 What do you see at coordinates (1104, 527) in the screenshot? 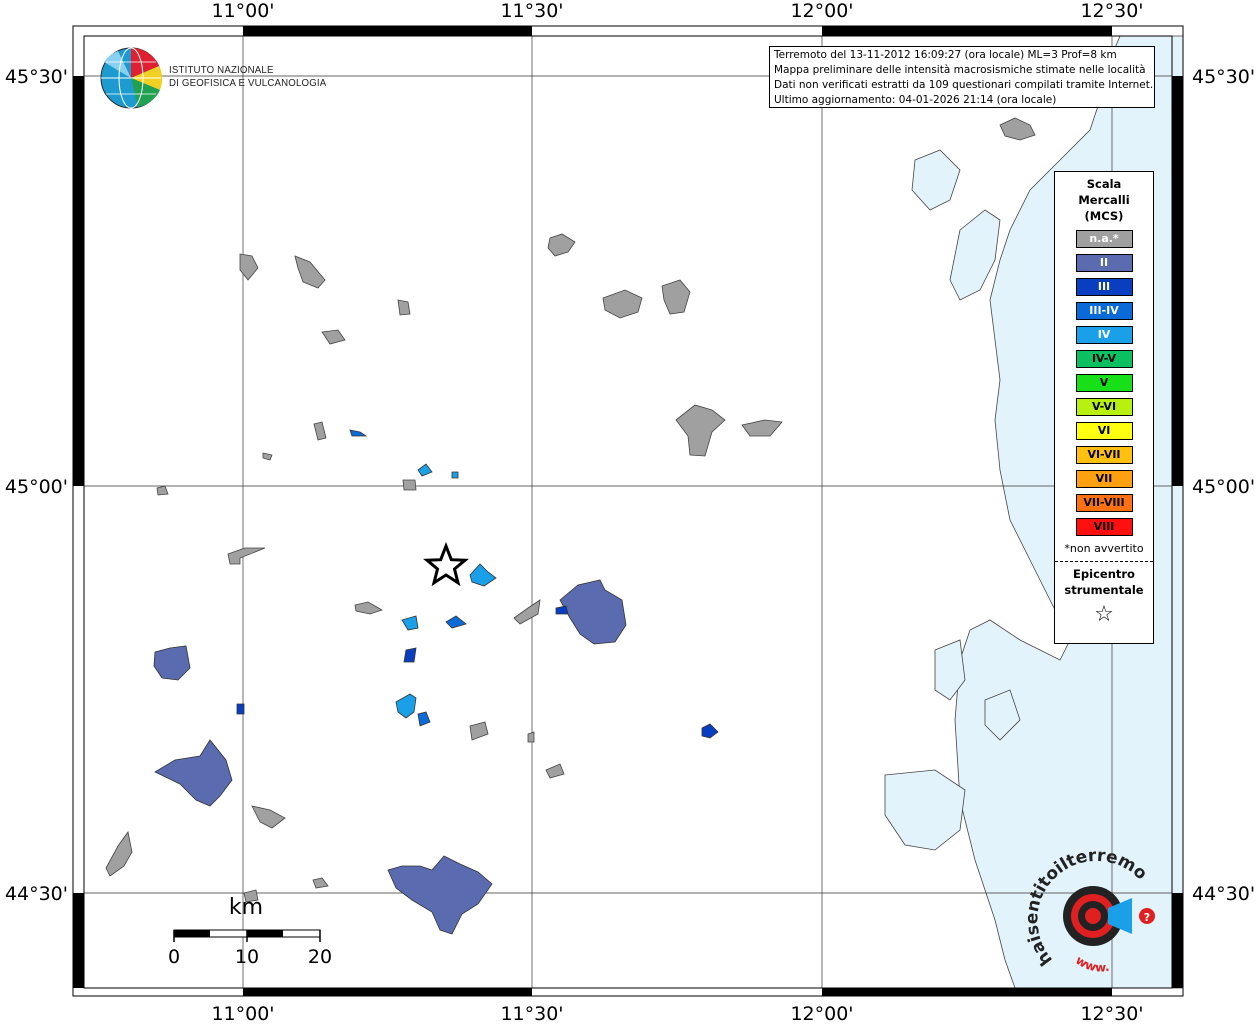
I see `legend-swatch: VIII` at bounding box center [1104, 527].